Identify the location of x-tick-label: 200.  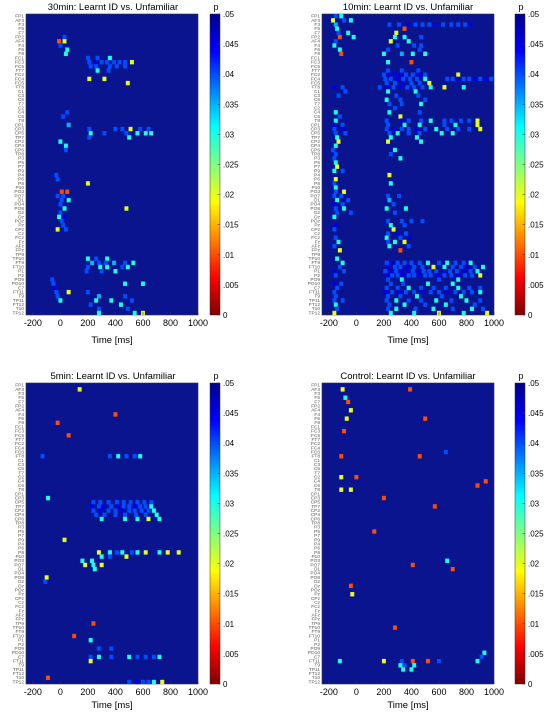
(87, 692).